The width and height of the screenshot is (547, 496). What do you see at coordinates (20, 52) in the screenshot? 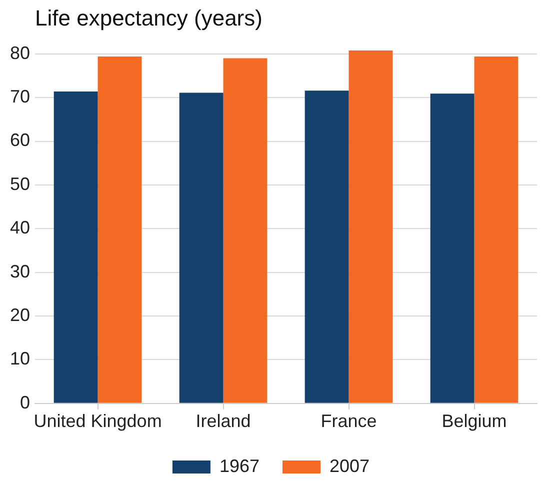
I see `y-tick-label: 80` at bounding box center [20, 52].